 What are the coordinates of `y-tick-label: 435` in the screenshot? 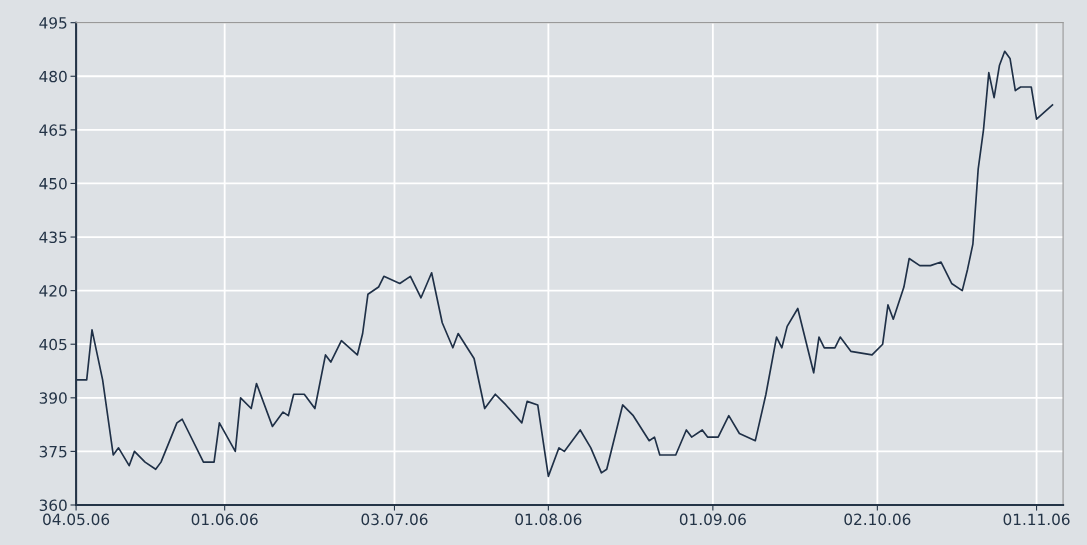 It's located at (53, 237).